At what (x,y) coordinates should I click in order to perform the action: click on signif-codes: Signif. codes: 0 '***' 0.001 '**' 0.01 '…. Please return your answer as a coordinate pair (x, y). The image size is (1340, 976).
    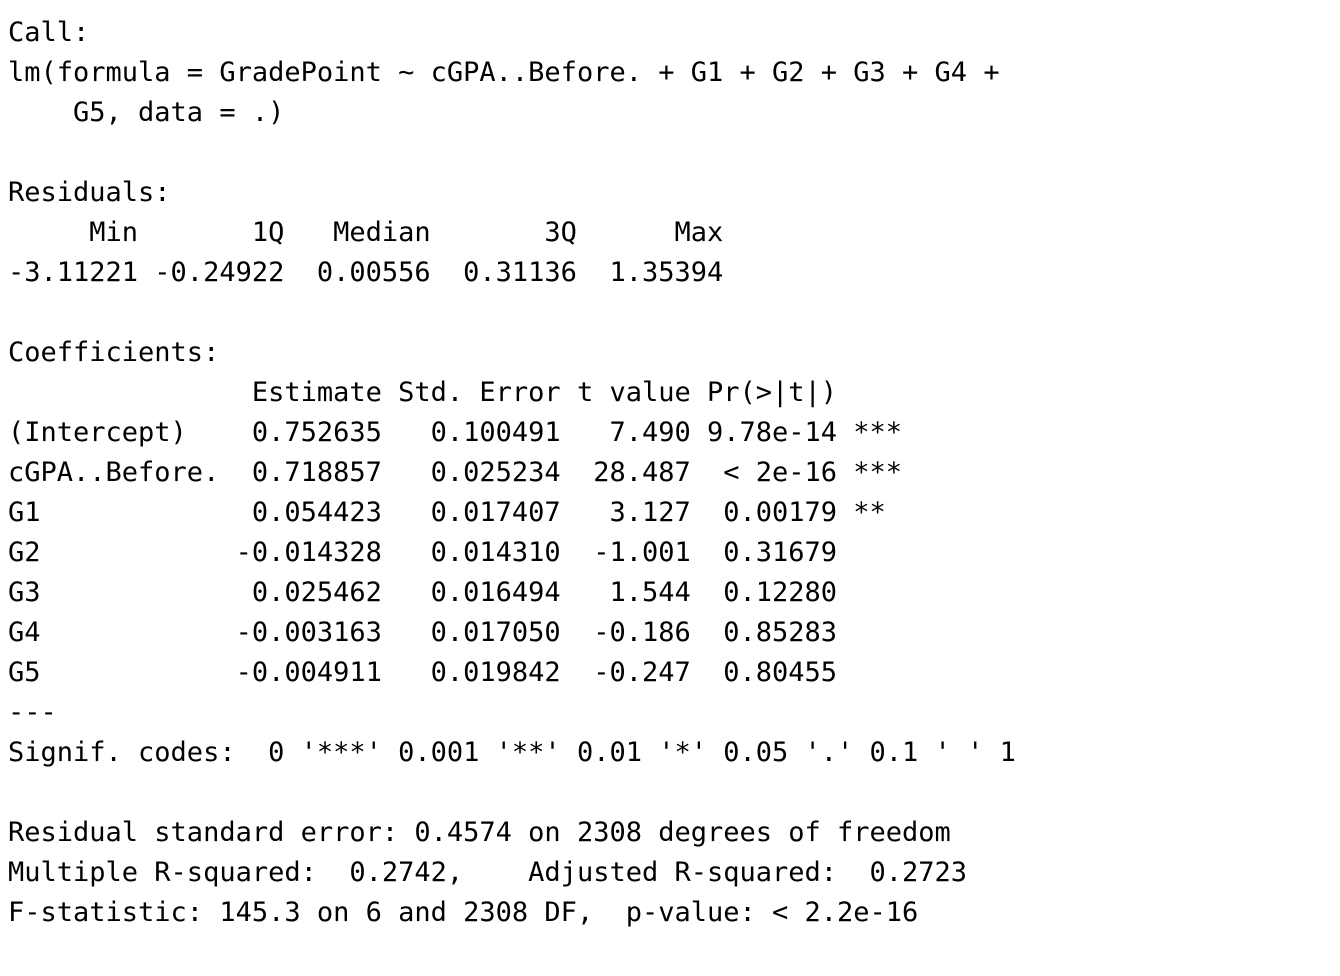
    Looking at the image, I should click on (512, 752).